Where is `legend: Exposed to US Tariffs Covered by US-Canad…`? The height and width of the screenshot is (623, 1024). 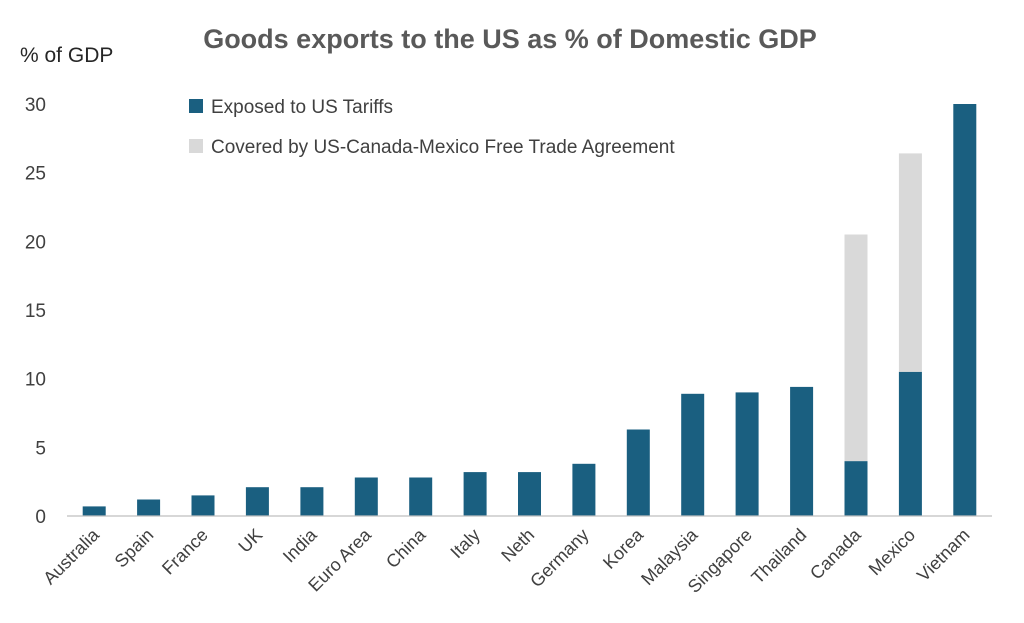
legend: Exposed to US Tariffs Covered by US-Canad… is located at coordinates (432, 127).